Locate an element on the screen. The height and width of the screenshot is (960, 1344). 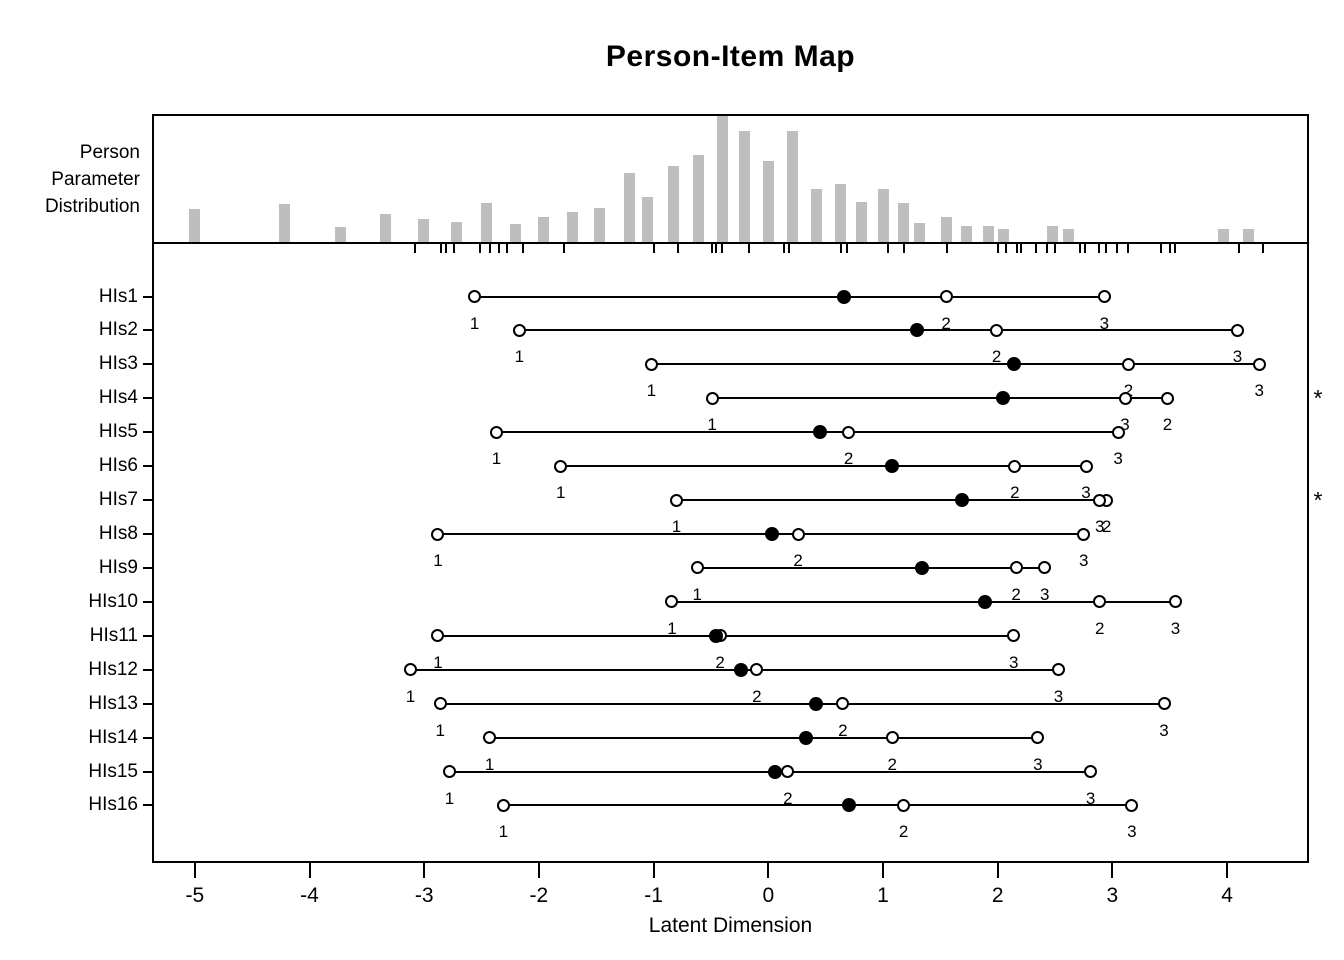
item-label: HIs12 is located at coordinates (113, 669).